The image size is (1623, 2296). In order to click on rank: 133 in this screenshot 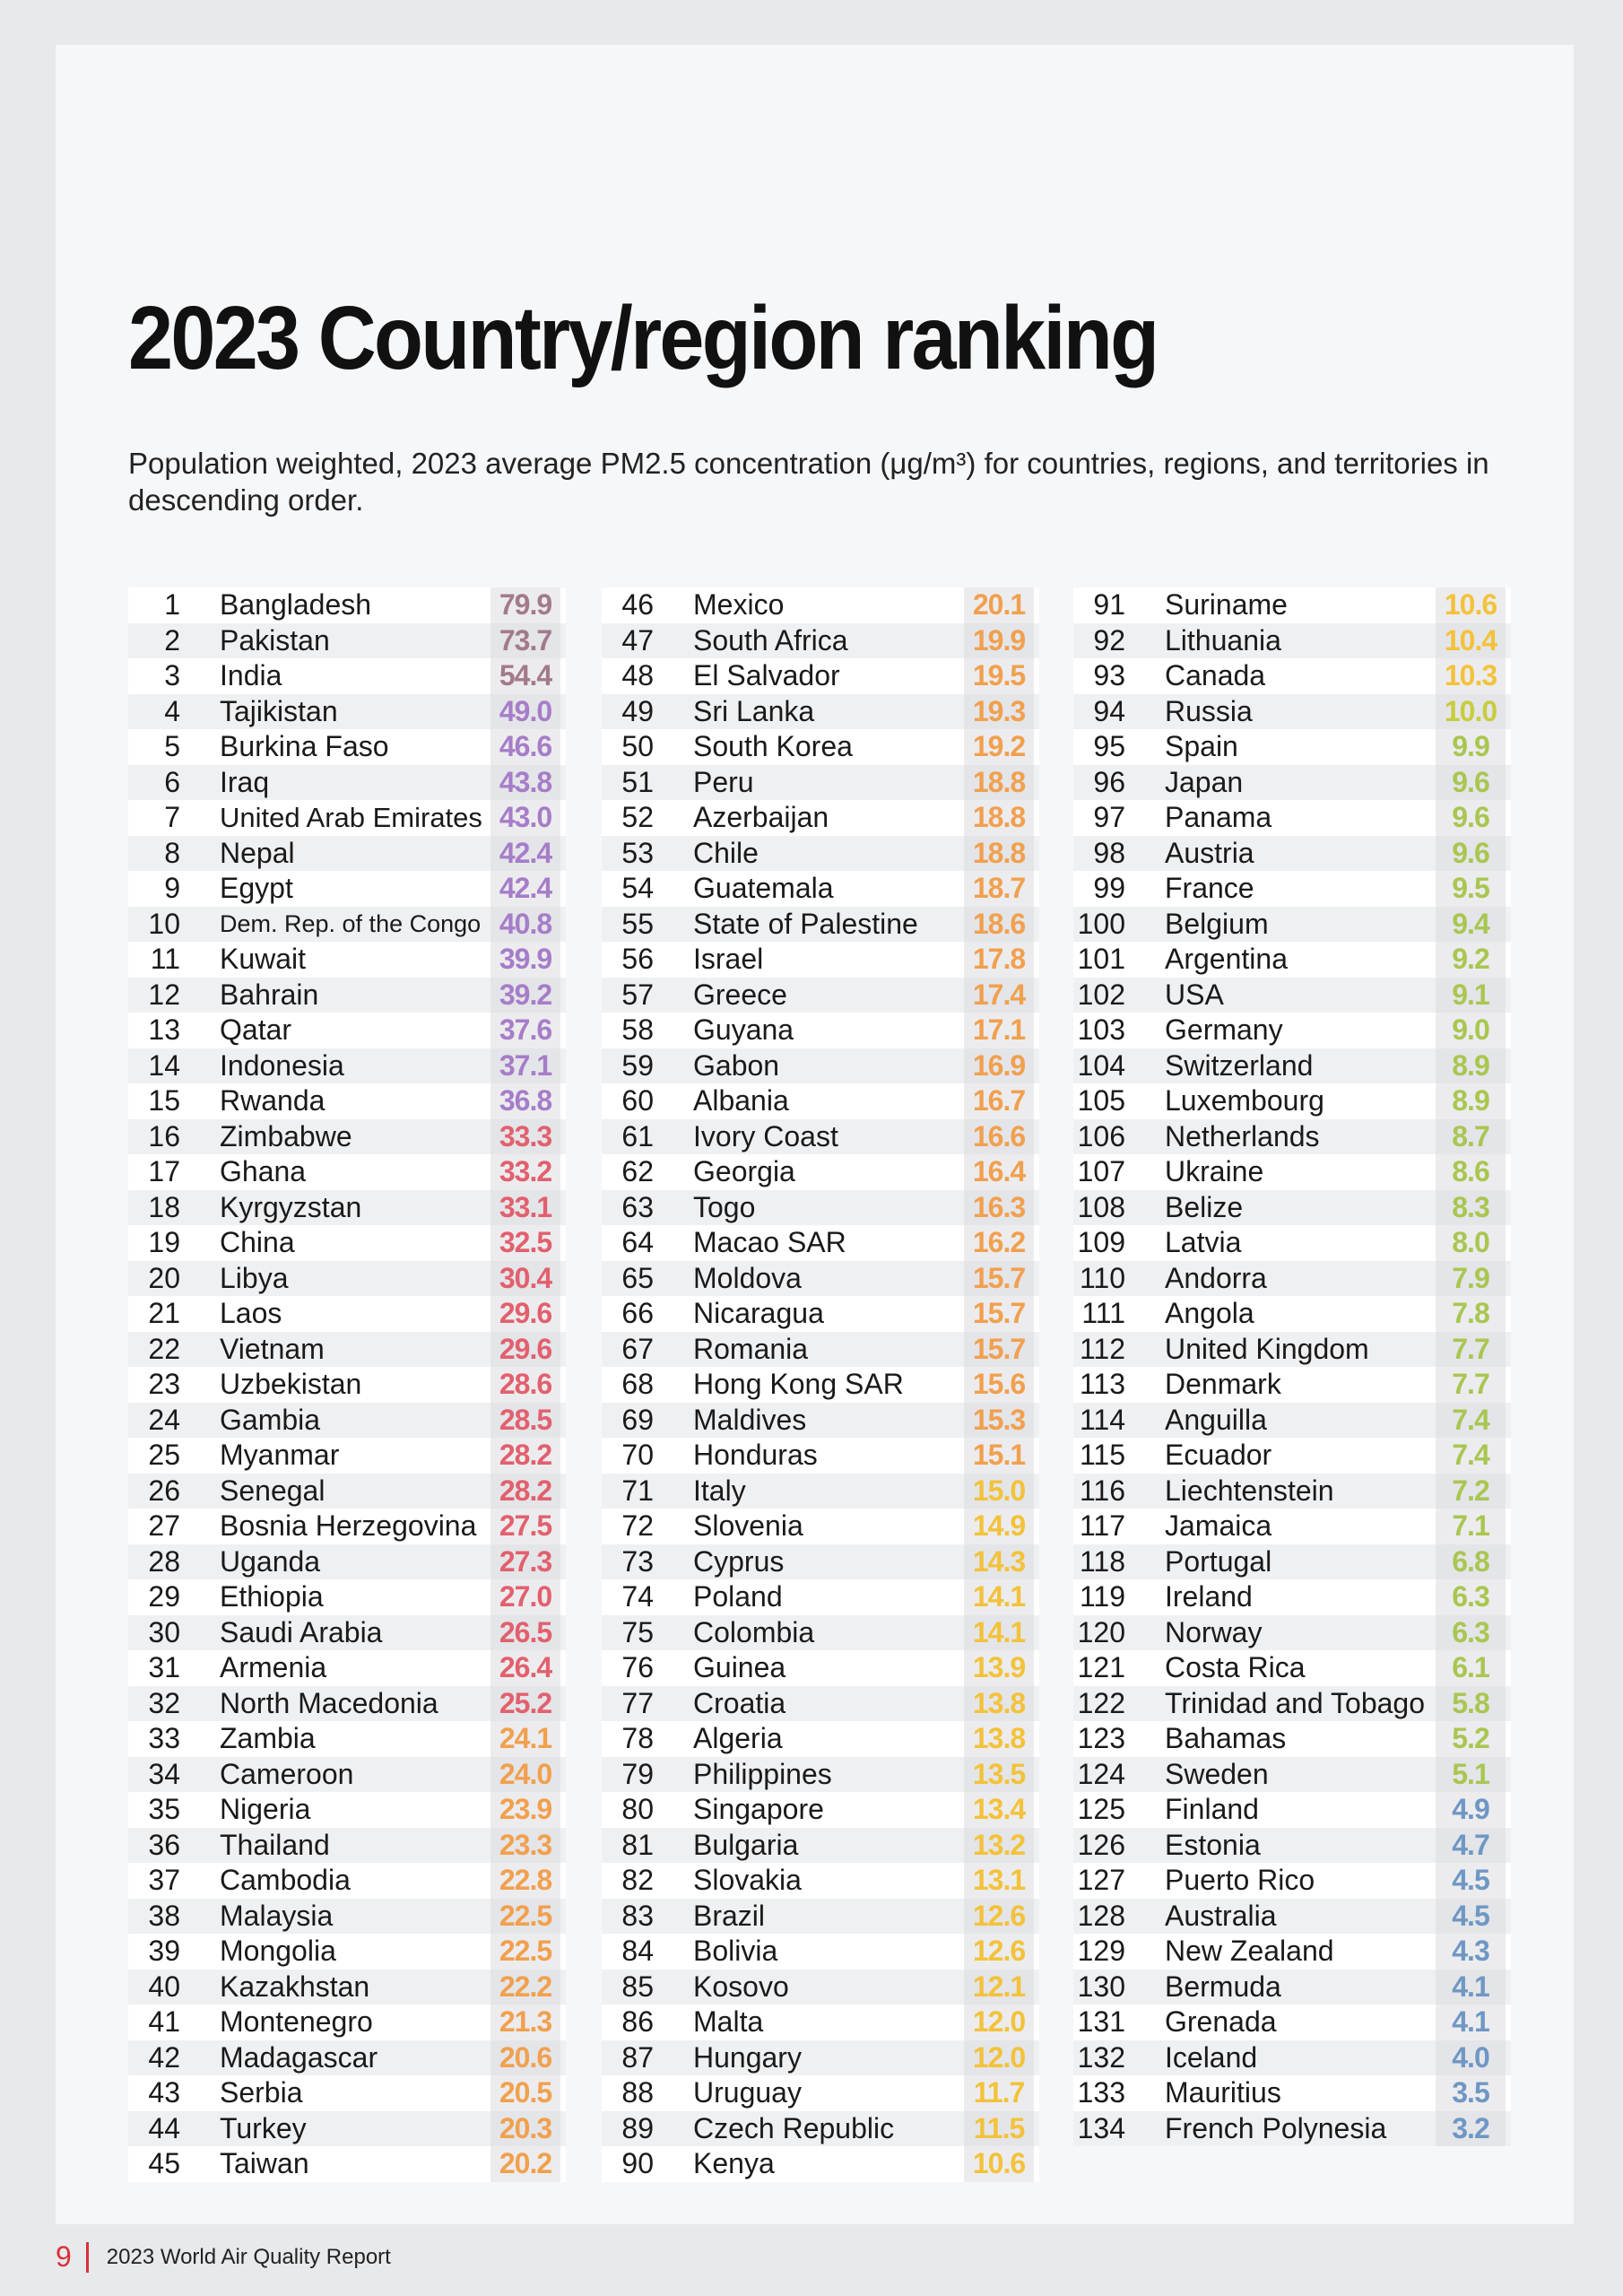, I will do `click(1101, 2092)`.